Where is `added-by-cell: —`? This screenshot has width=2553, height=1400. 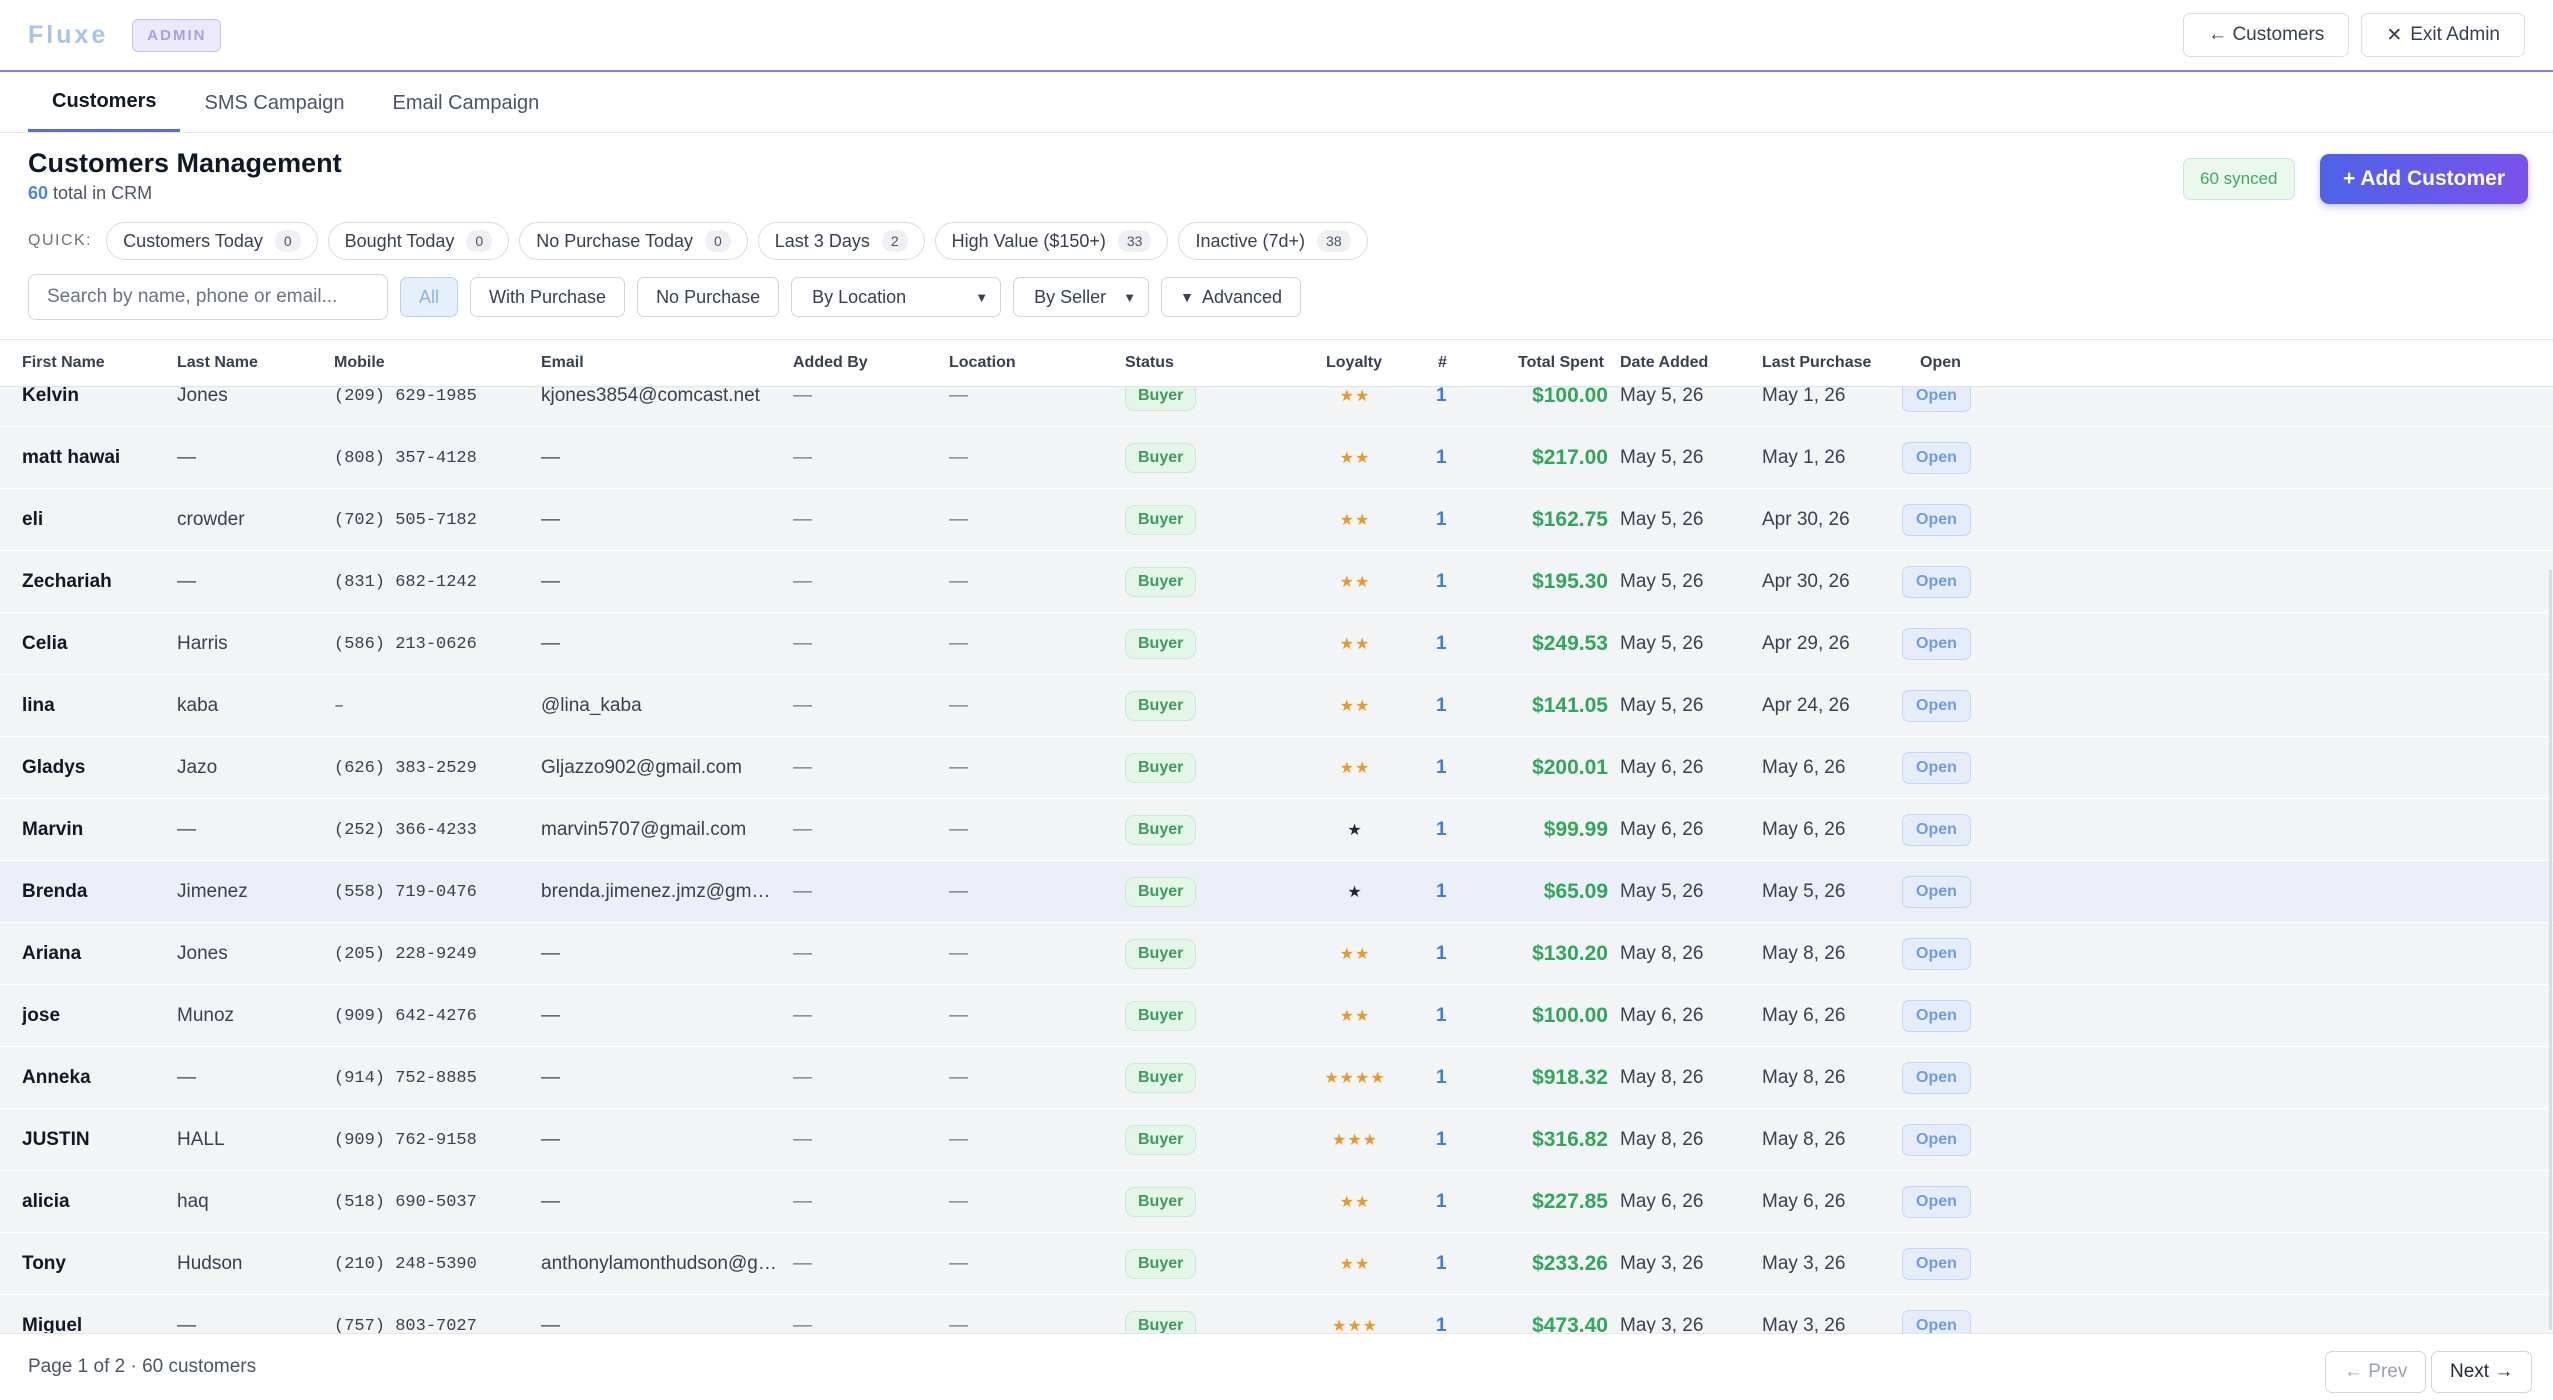 added-by-cell: — is located at coordinates (802, 1324).